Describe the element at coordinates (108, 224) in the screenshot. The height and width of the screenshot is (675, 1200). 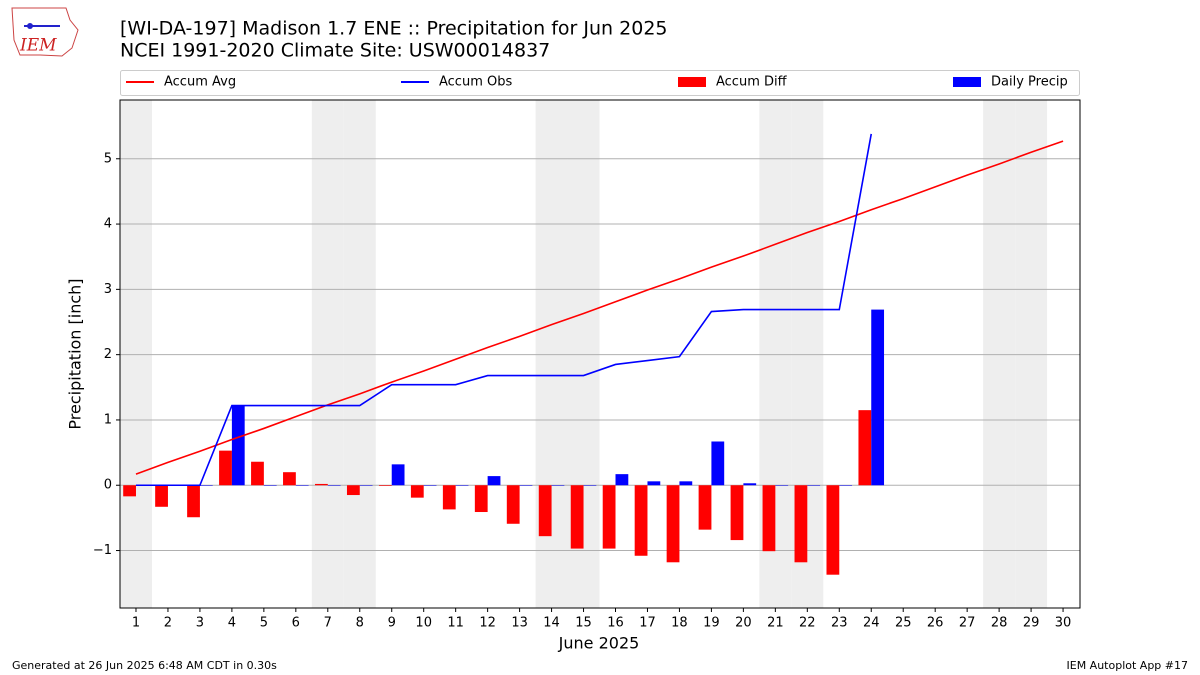
I see `y-tick-label: 4` at that location.